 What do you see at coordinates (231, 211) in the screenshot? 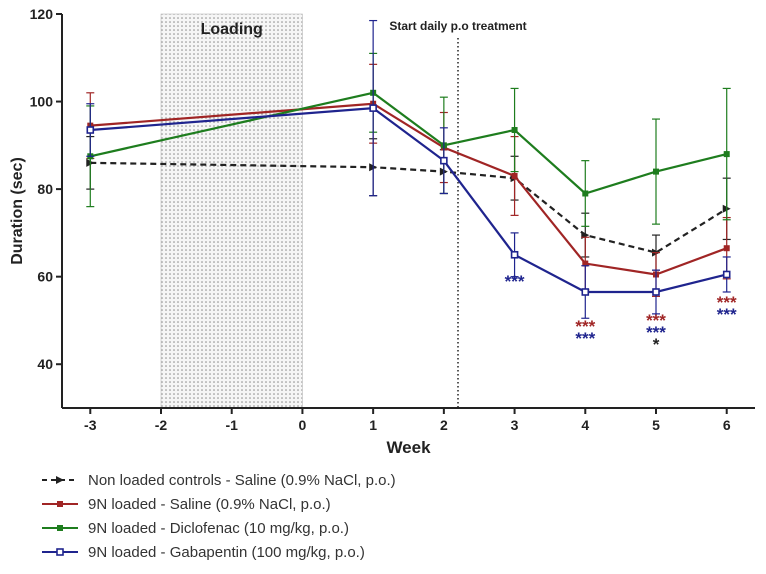
I see `loading-region` at bounding box center [231, 211].